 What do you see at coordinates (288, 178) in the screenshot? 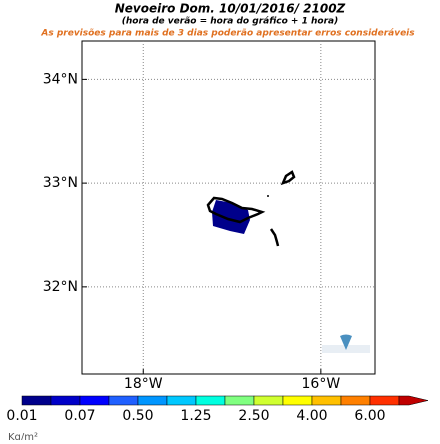
I see `island-porto-santo` at bounding box center [288, 178].